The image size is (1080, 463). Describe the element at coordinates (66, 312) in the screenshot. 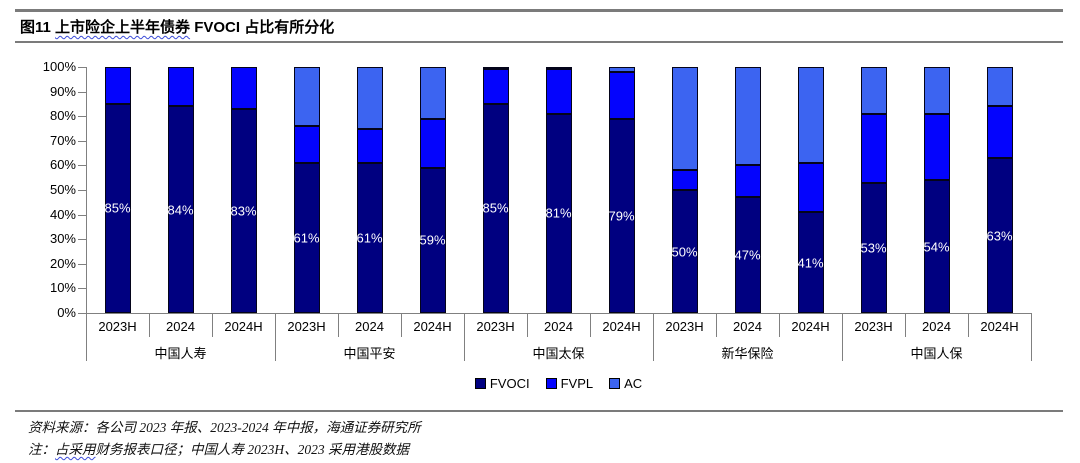

I see `y-axis-tick-label: 0%` at that location.